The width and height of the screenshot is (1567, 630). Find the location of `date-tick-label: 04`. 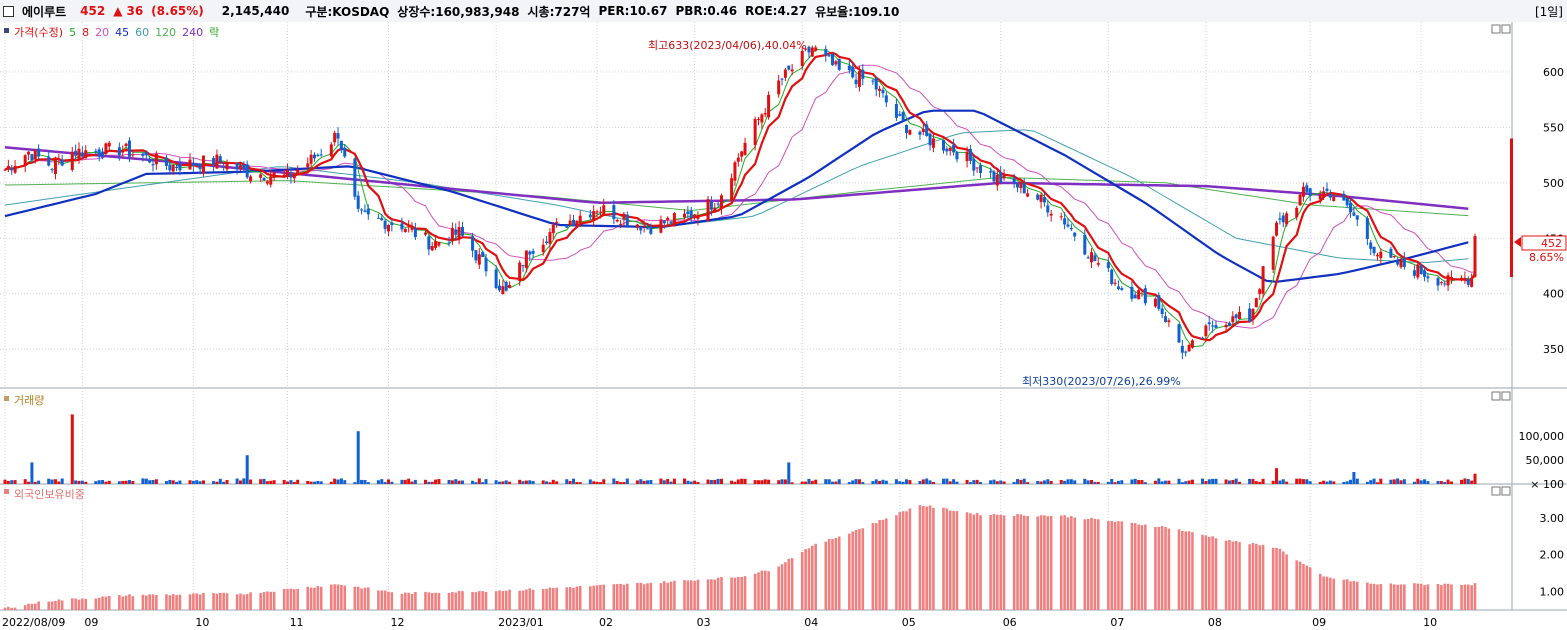

date-tick-label: 04 is located at coordinates (811, 622).